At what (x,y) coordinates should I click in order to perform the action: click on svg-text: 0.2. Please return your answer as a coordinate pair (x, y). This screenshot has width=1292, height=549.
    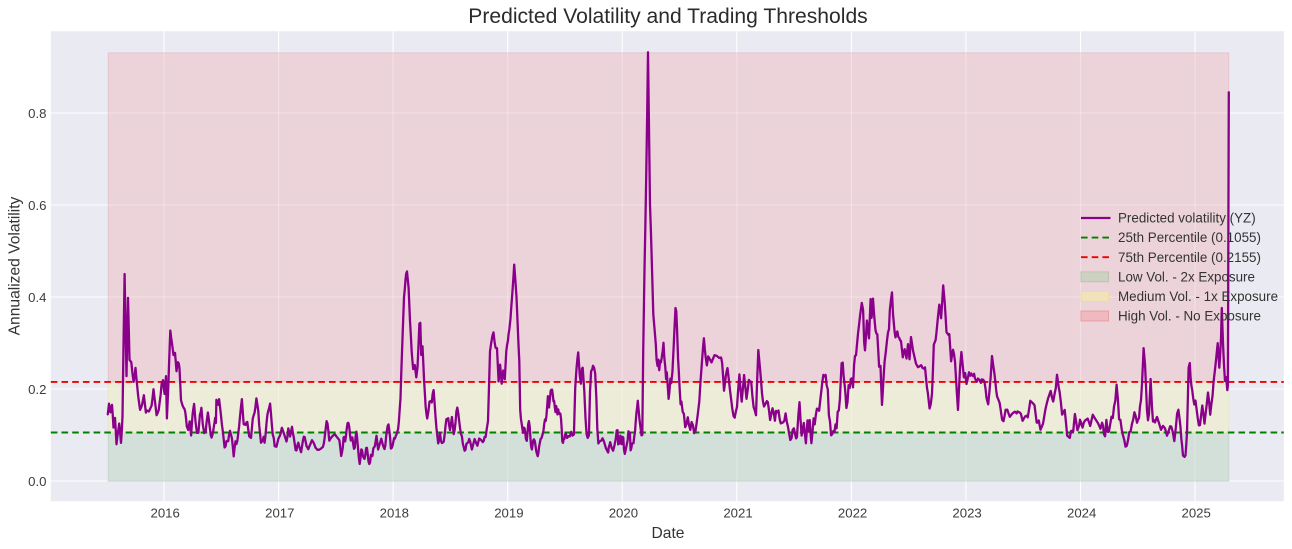
    Looking at the image, I should click on (37, 389).